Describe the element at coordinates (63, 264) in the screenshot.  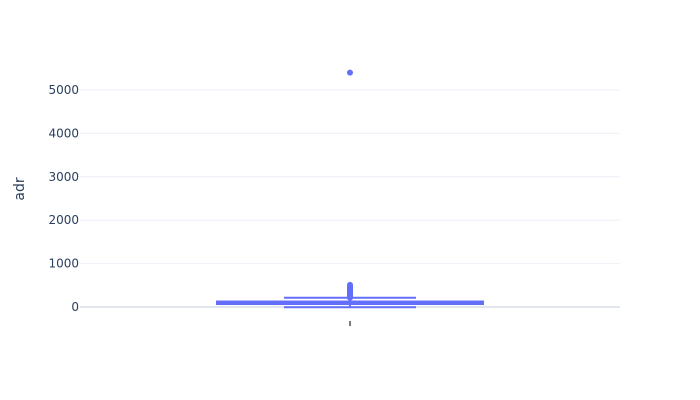
I see `y-tick-label: 1000` at that location.